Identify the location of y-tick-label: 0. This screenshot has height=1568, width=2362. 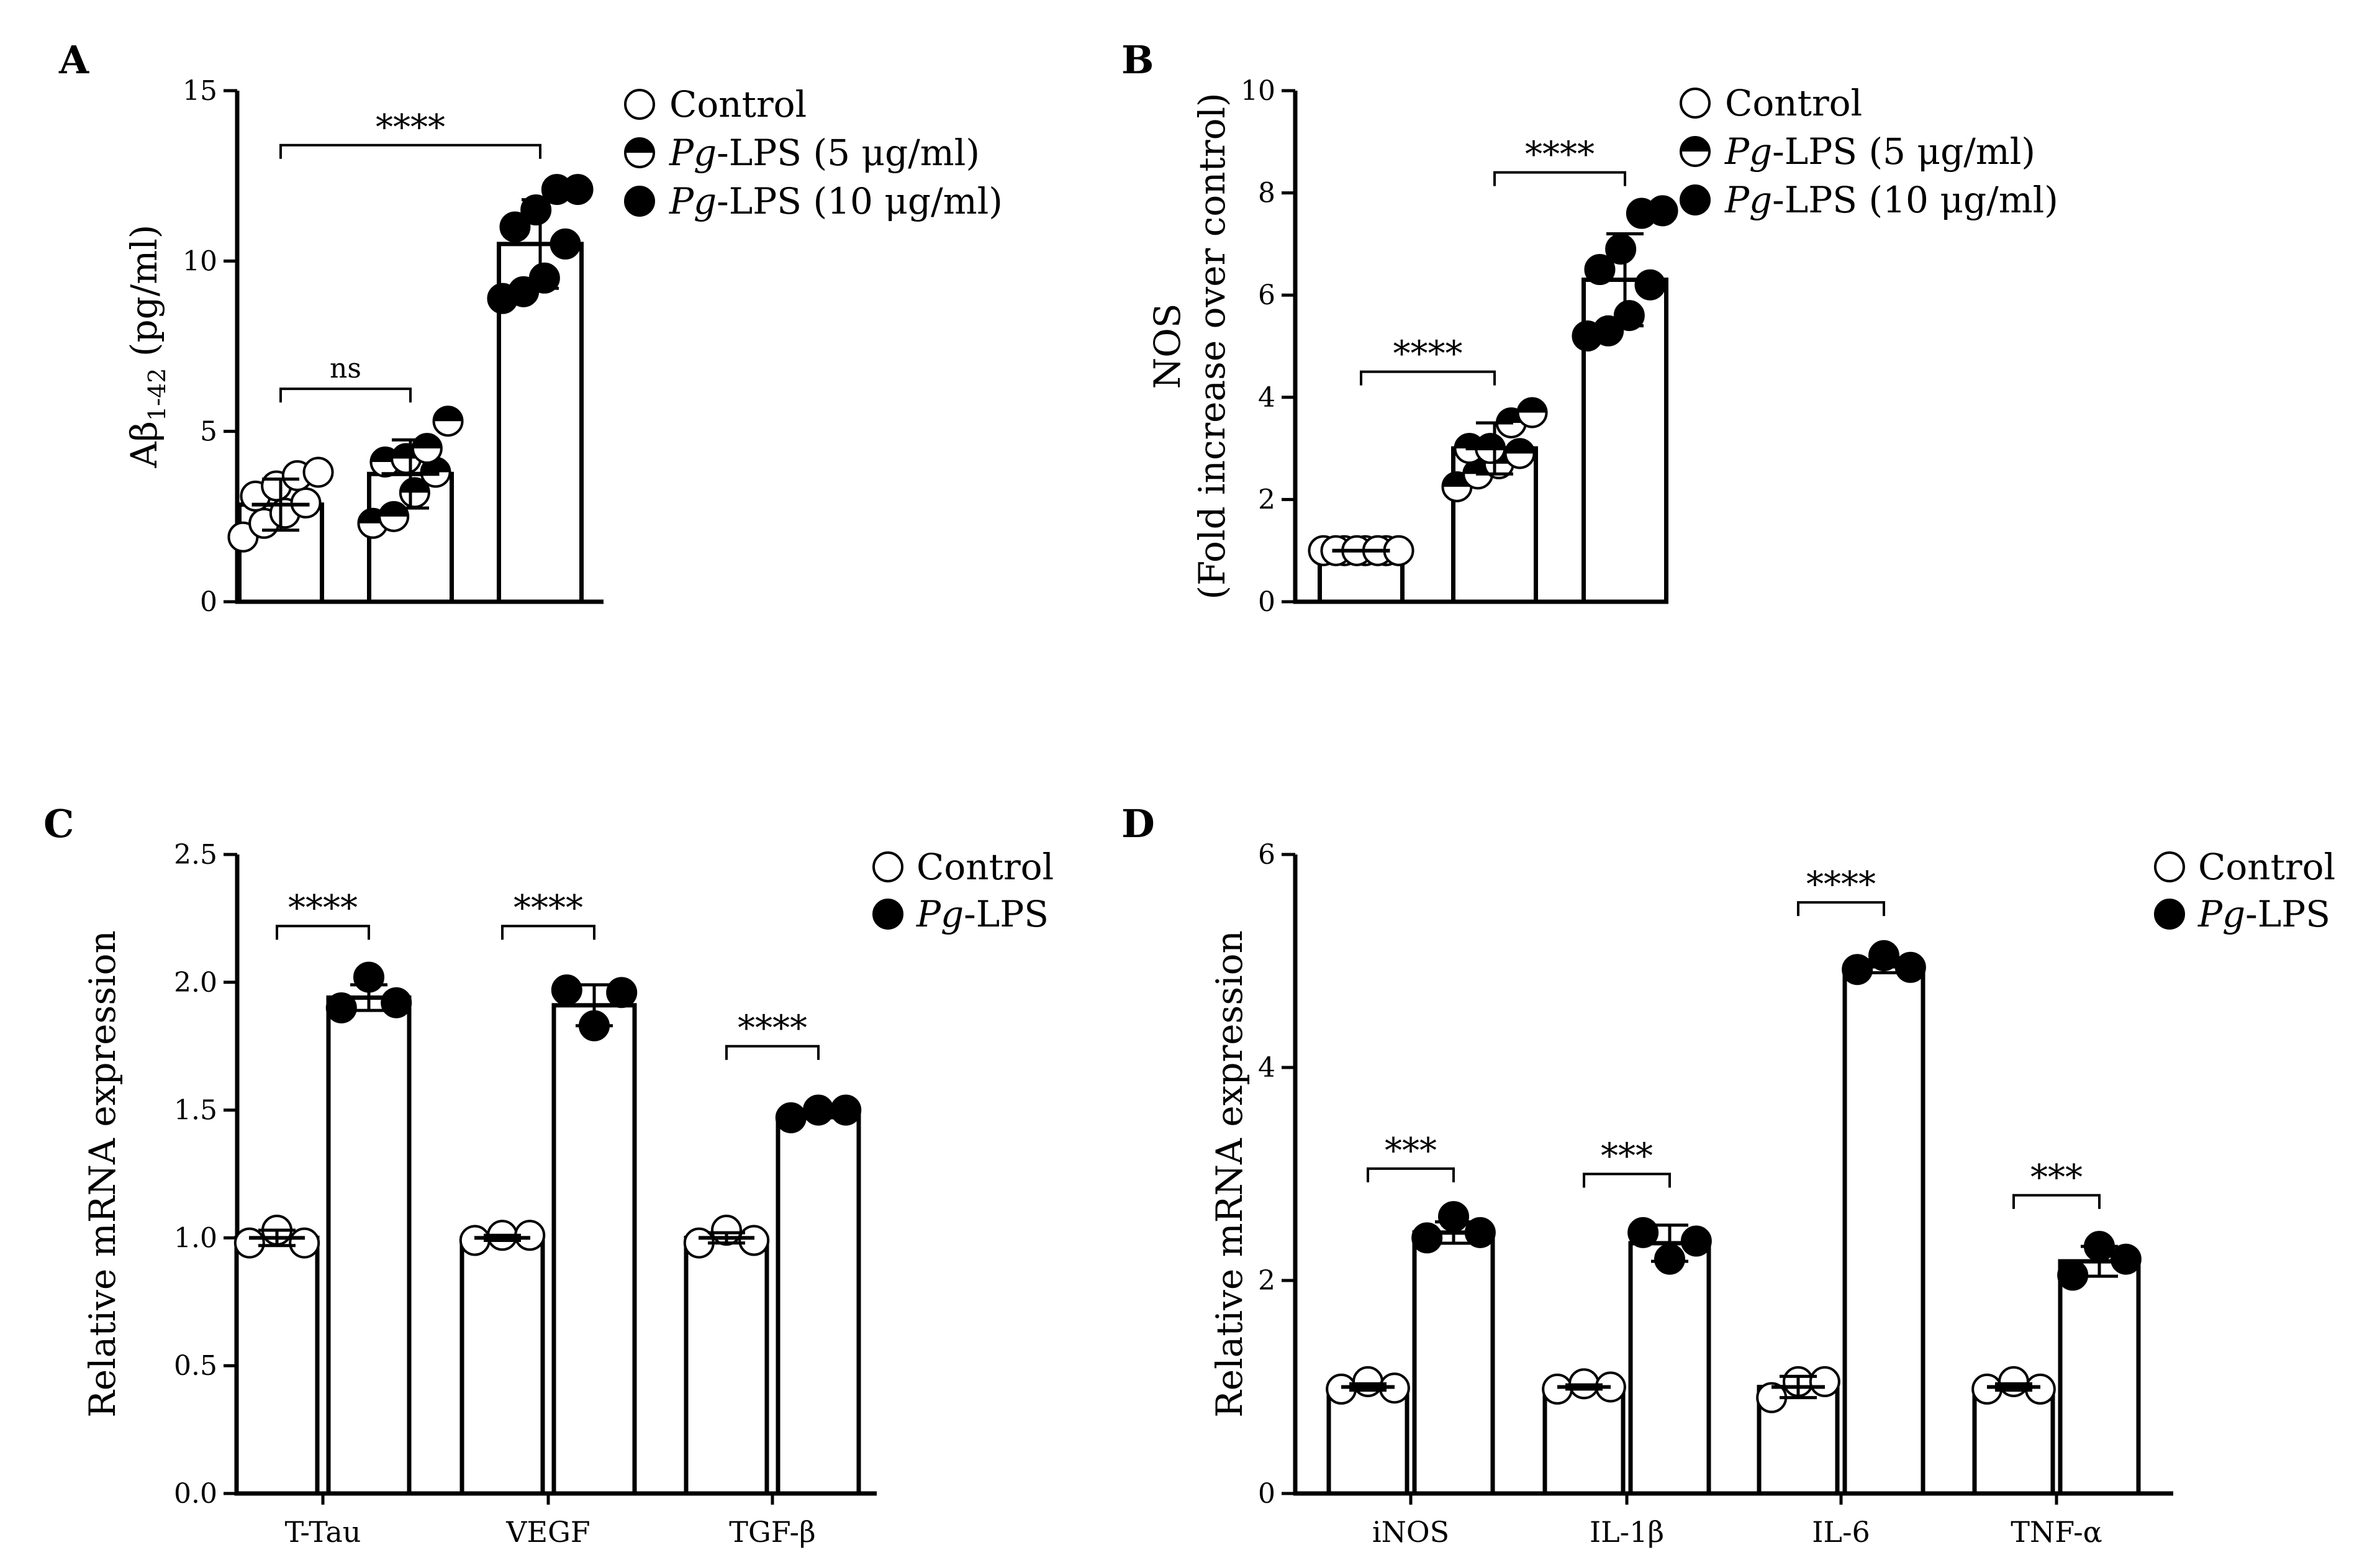
(209, 602).